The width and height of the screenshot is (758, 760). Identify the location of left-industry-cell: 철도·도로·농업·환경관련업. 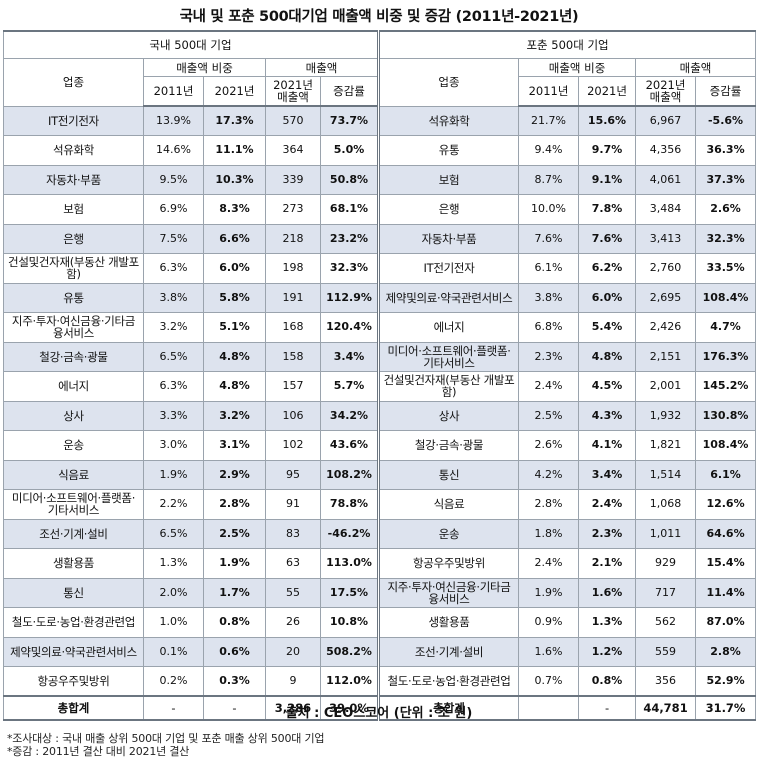
(73, 622).